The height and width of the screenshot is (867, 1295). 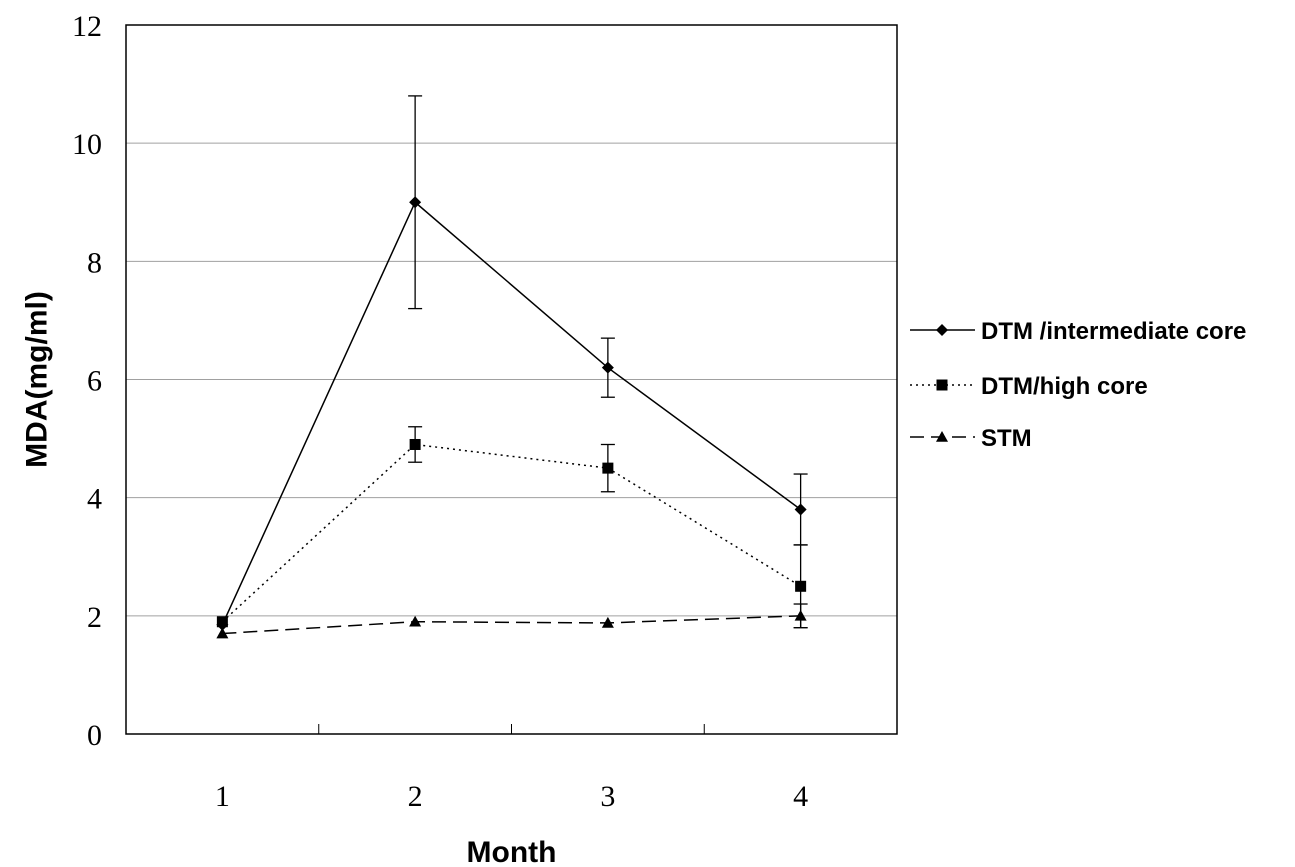 What do you see at coordinates (222, 796) in the screenshot?
I see `x-tick-label: 1` at bounding box center [222, 796].